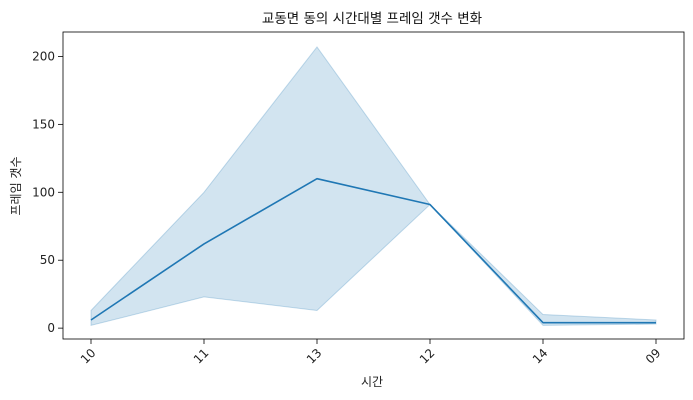 This screenshot has height=400, width=693. I want to click on y-tick-label: 150, so click(43, 124).